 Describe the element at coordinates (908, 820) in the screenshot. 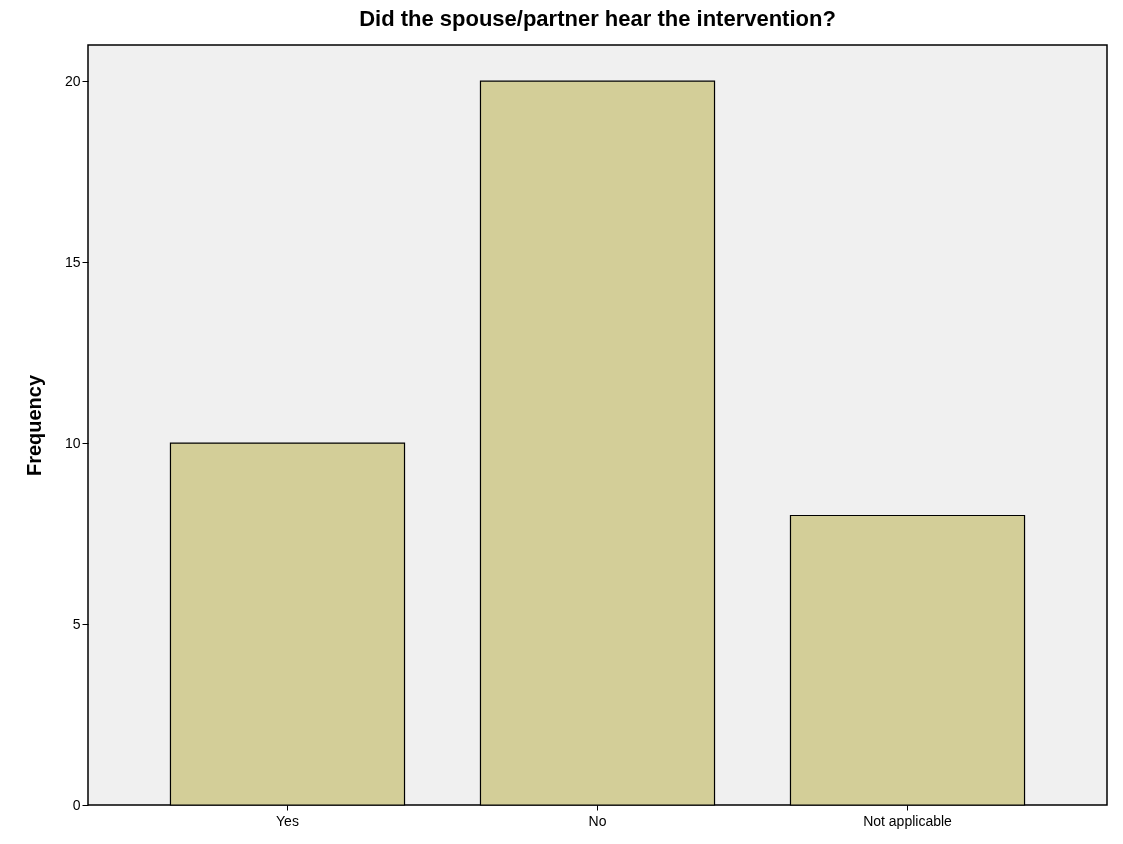

I see `x-tick-label: Not applicable` at that location.